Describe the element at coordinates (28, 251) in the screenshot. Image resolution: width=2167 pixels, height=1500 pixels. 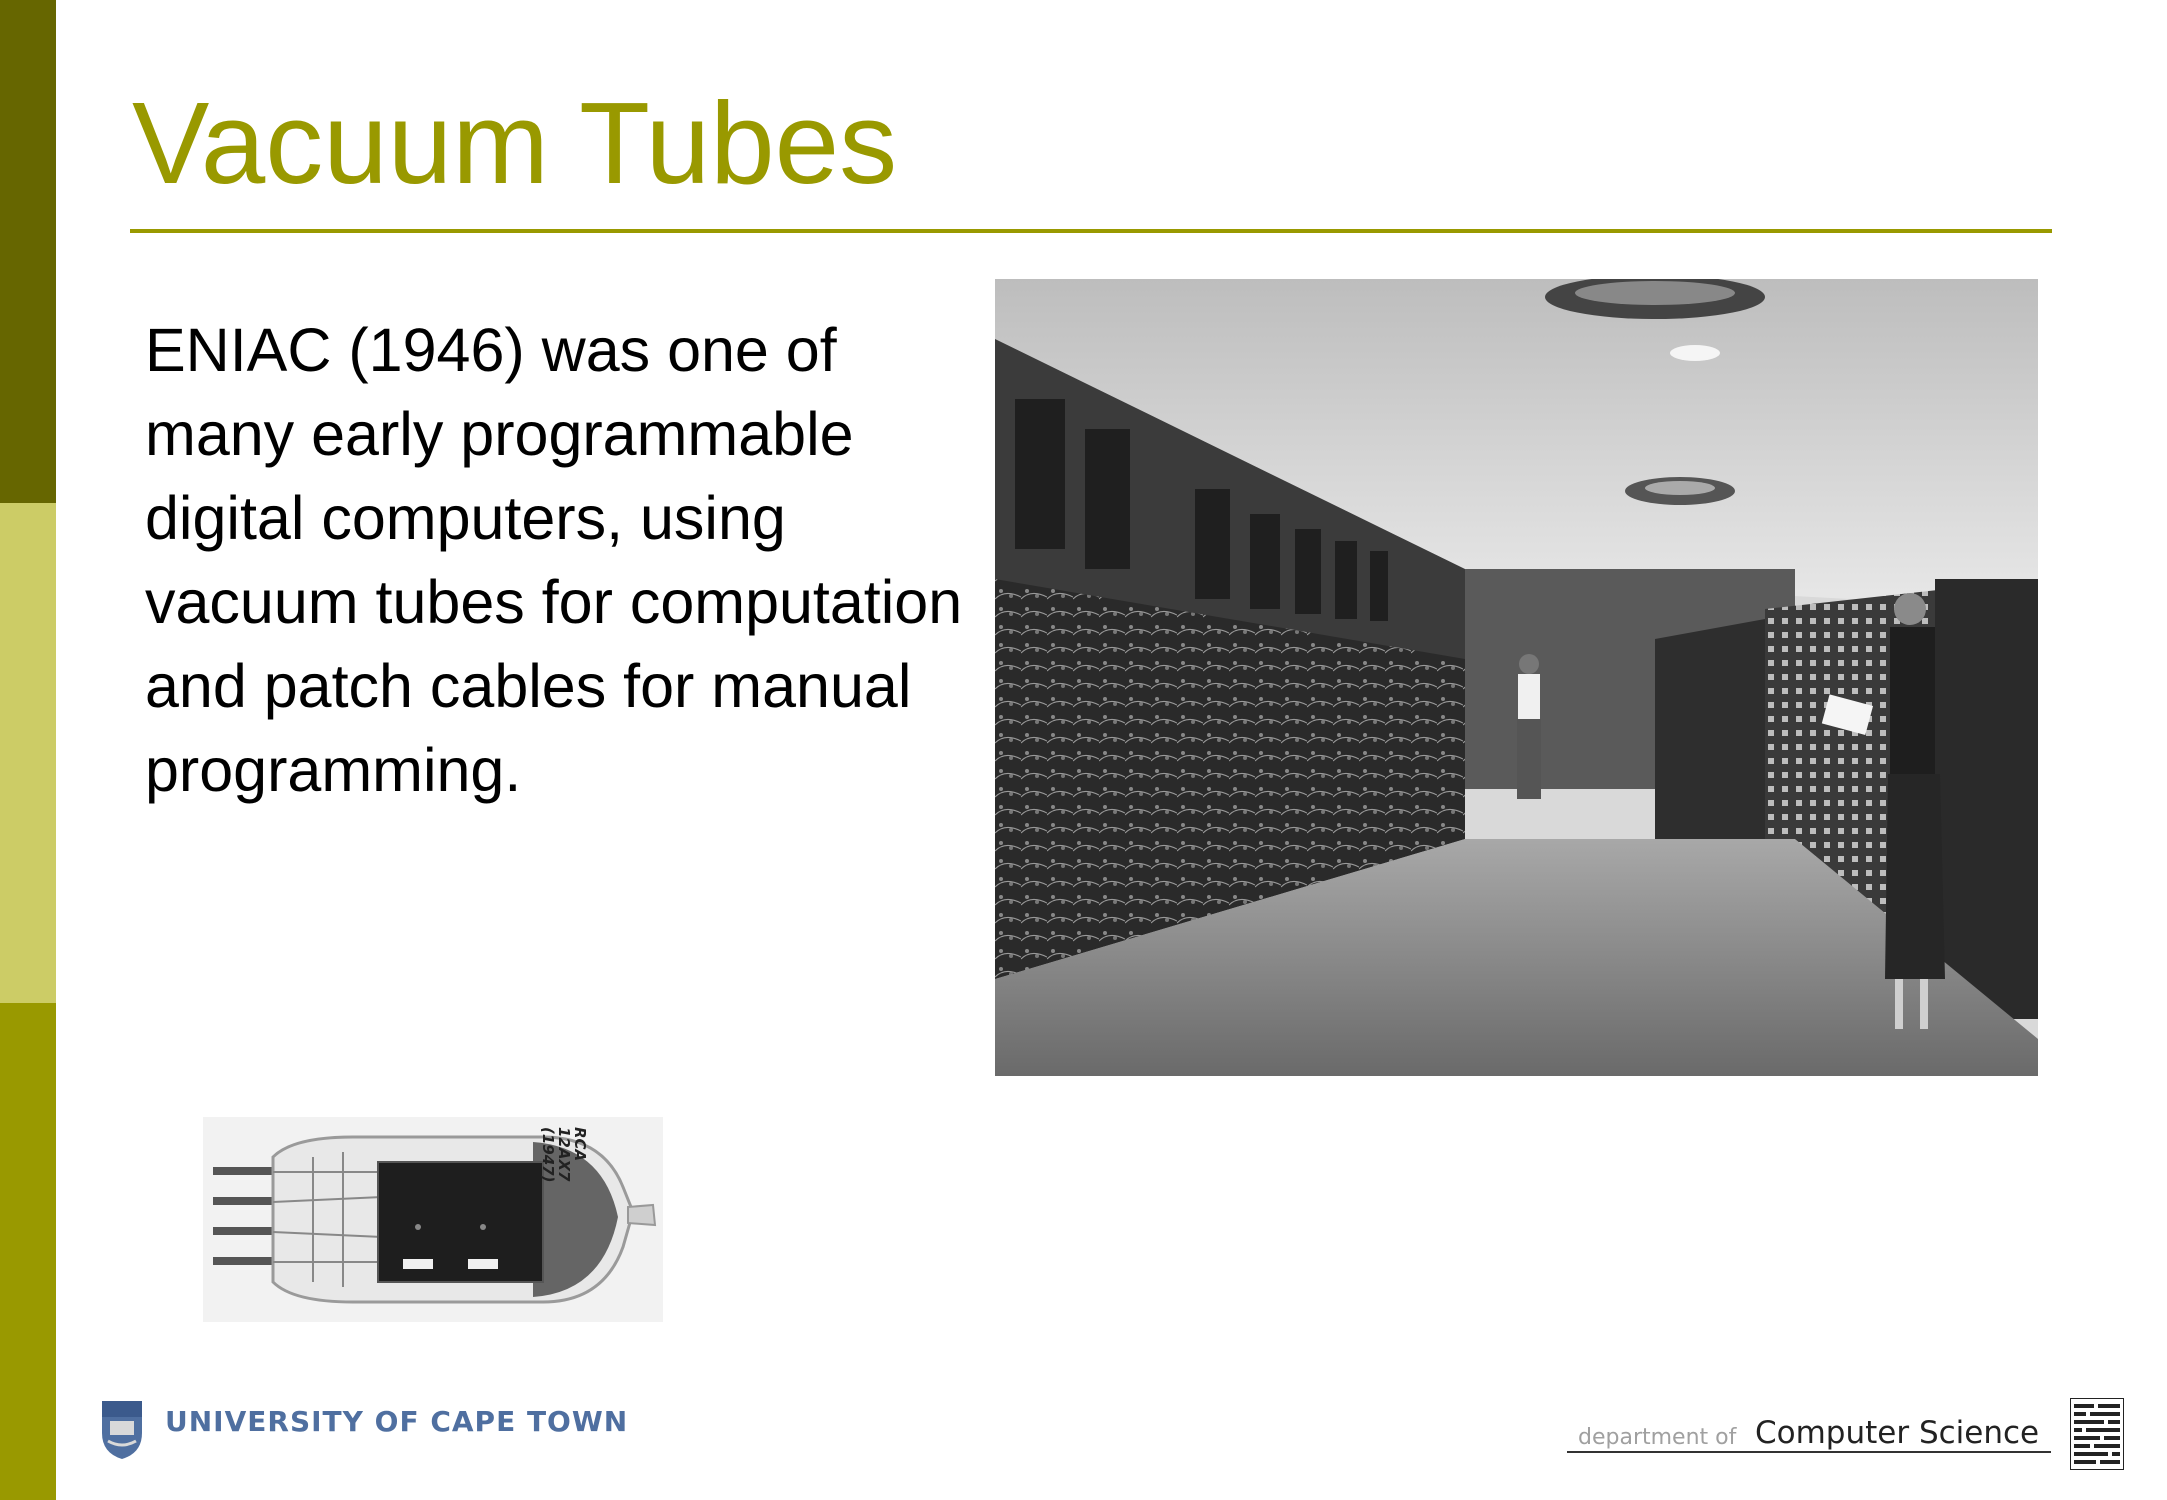
I see `side-bar-top` at that location.